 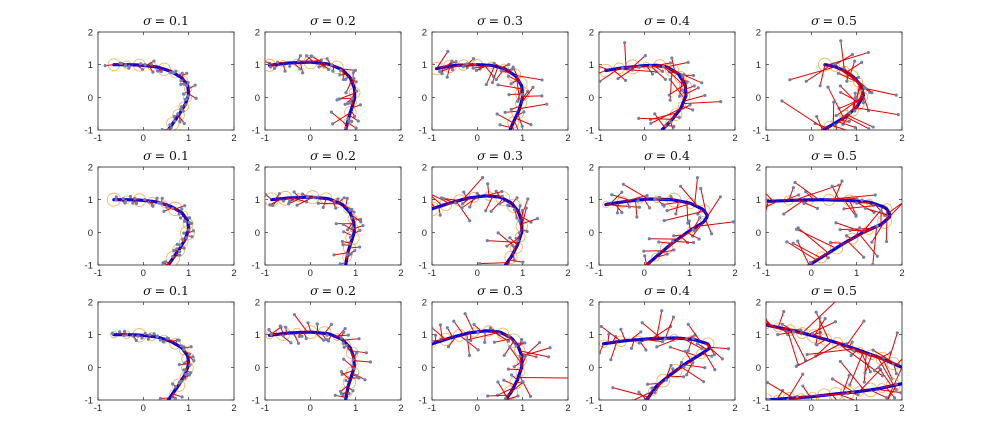 I want to click on y-tick-label: 1, so click(x=257, y=200).